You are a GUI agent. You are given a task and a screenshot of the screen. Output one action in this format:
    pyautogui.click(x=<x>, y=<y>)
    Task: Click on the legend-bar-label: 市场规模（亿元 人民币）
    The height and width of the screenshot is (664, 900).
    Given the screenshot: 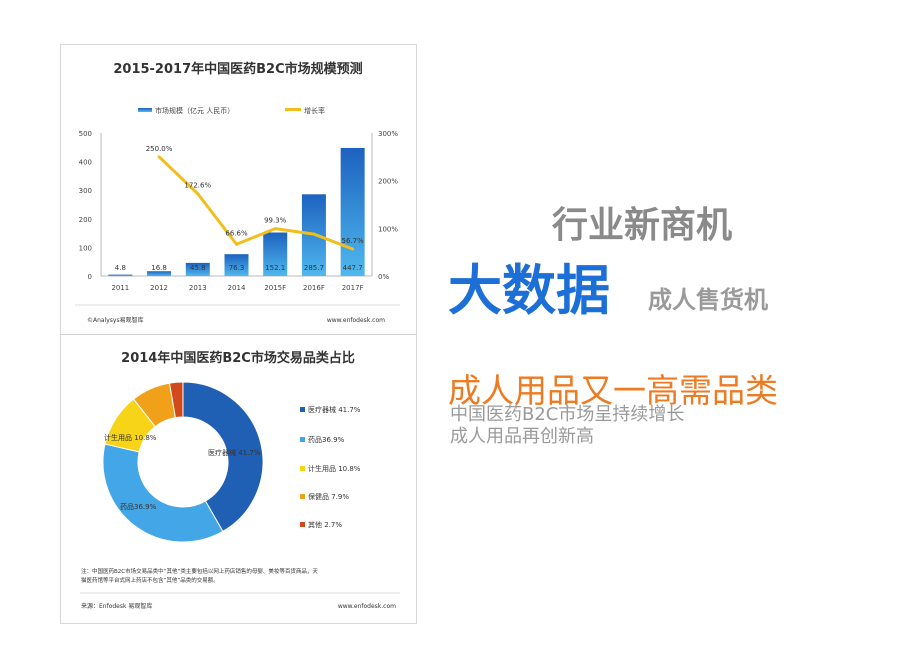 What is the action you would take?
    pyautogui.click(x=194, y=110)
    